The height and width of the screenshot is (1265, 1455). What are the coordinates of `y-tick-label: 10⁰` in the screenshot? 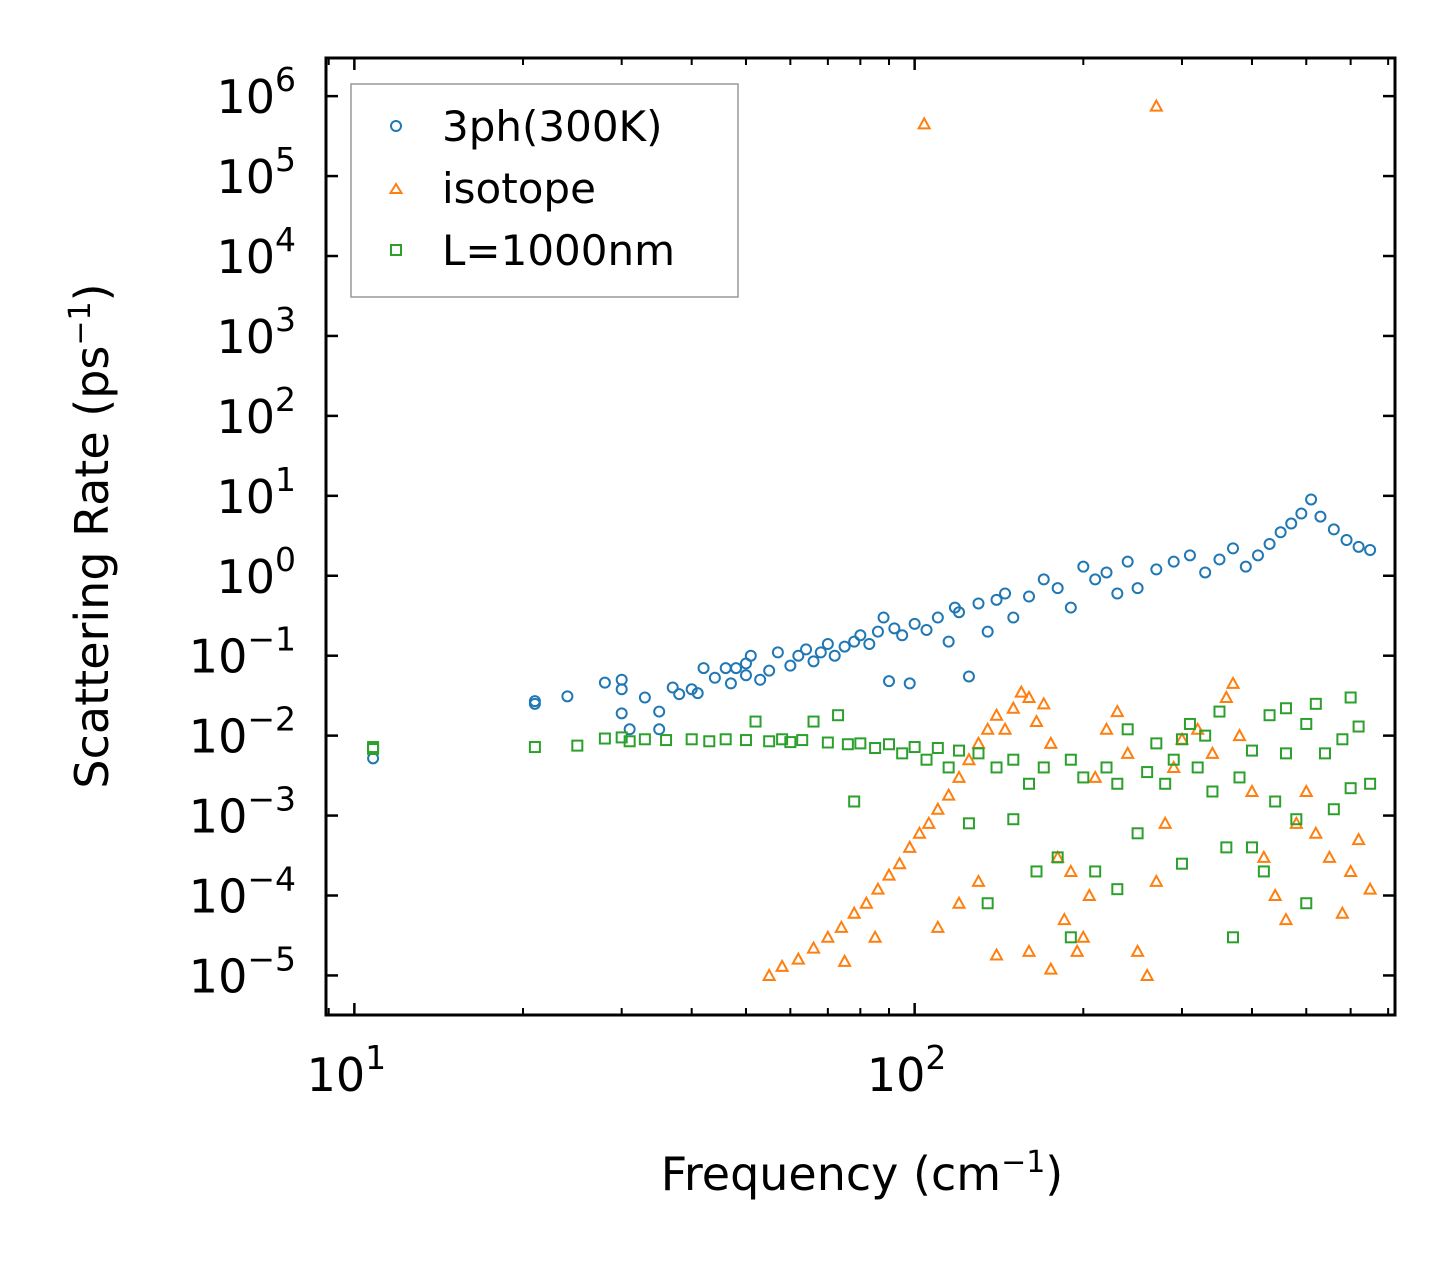 It's located at (256, 572).